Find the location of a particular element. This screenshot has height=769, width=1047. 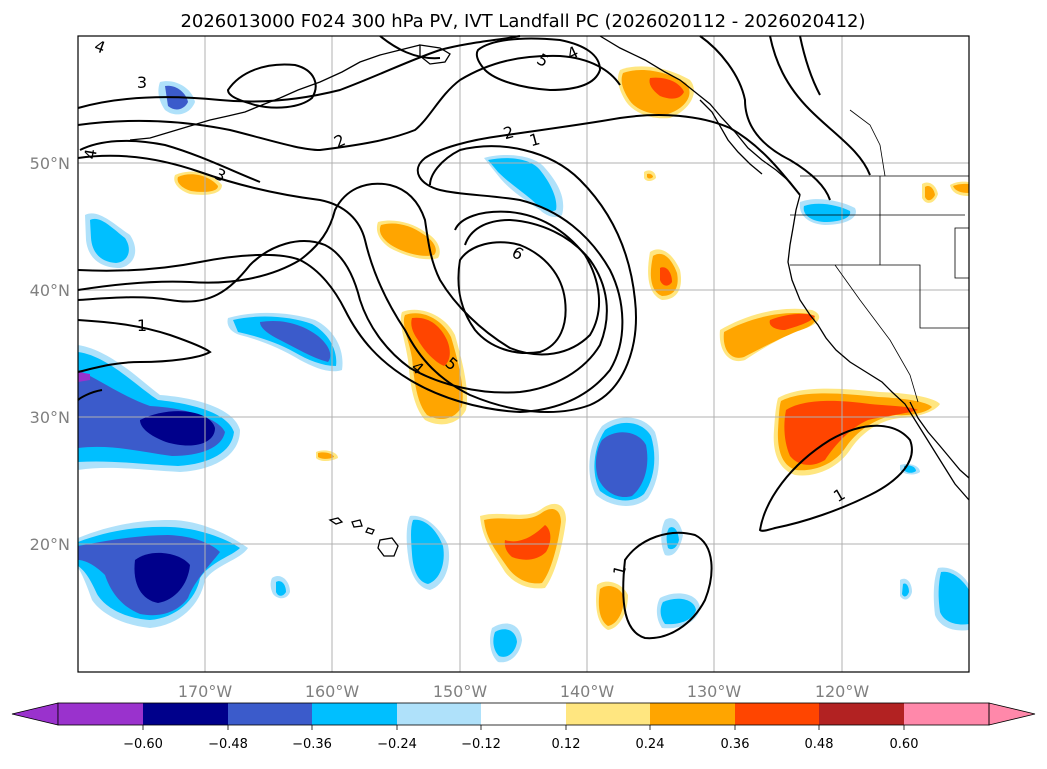

latitude-label: 40°N is located at coordinates (50, 290).